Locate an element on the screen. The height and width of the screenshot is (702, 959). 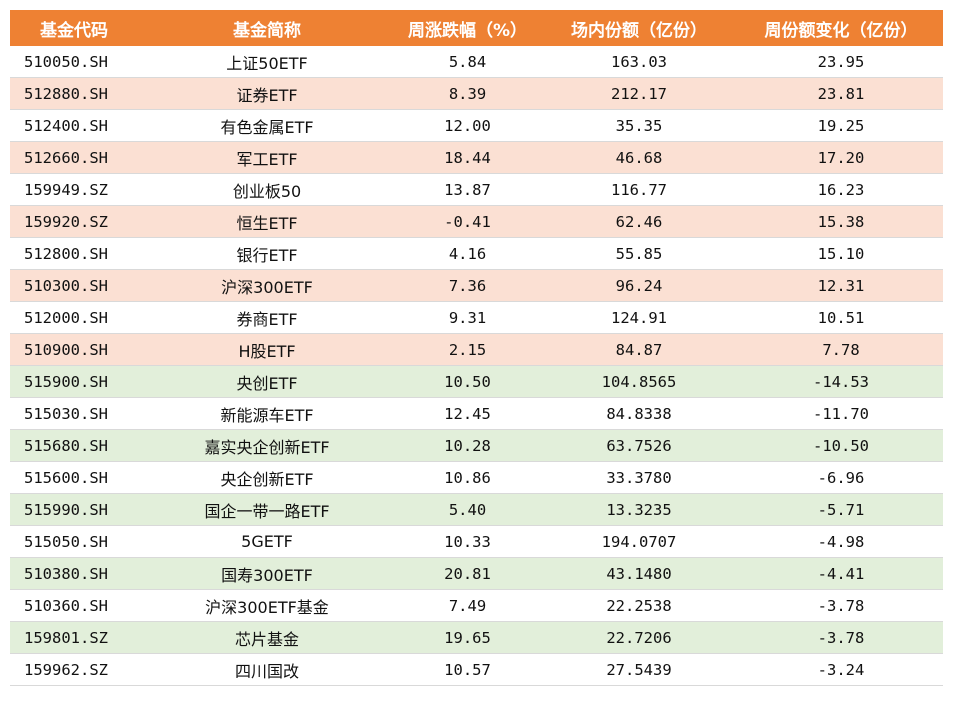
cell-weekly-change: 2.15 is located at coordinates (467, 349).